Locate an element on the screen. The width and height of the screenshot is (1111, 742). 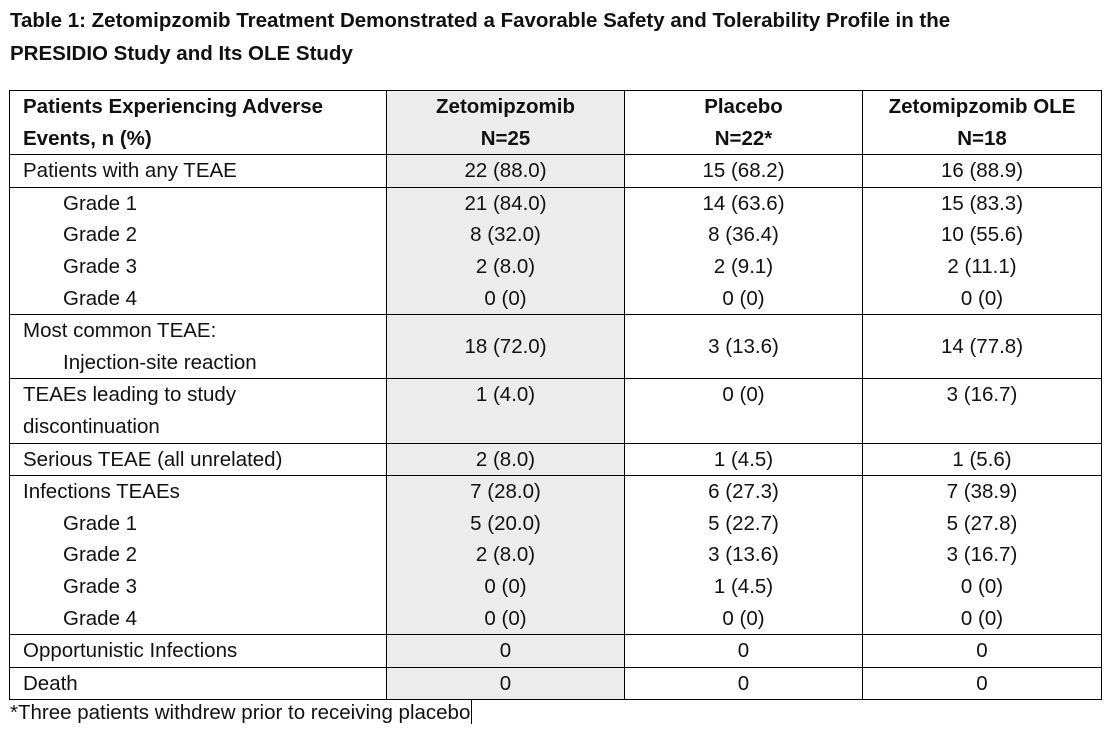
cell-zetomipzomib: 18 (72.0) is located at coordinates (505, 347).